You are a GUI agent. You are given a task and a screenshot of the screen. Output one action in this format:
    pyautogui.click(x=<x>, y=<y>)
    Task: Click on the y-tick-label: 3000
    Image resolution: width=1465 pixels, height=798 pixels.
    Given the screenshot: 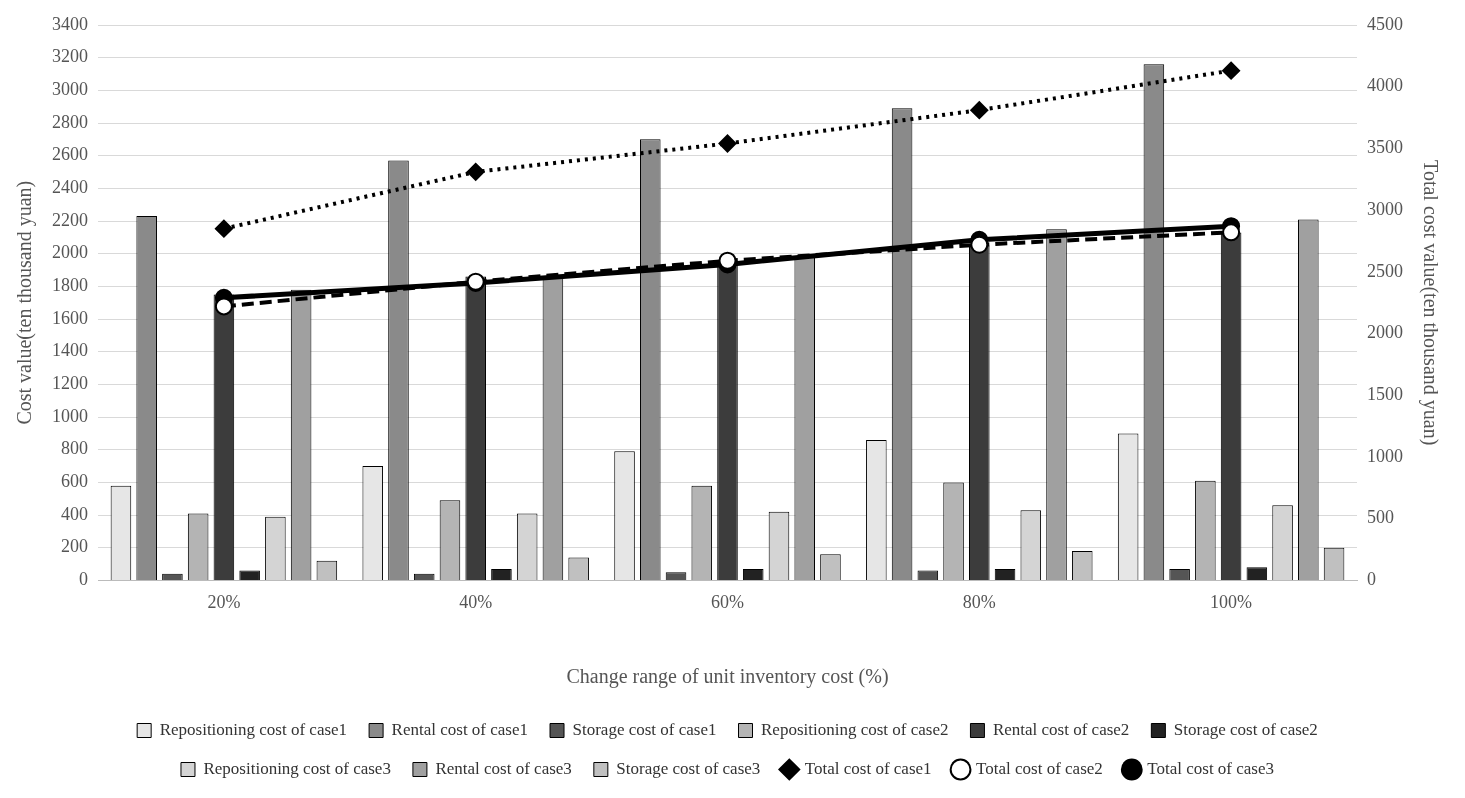 What is the action you would take?
    pyautogui.click(x=70, y=89)
    